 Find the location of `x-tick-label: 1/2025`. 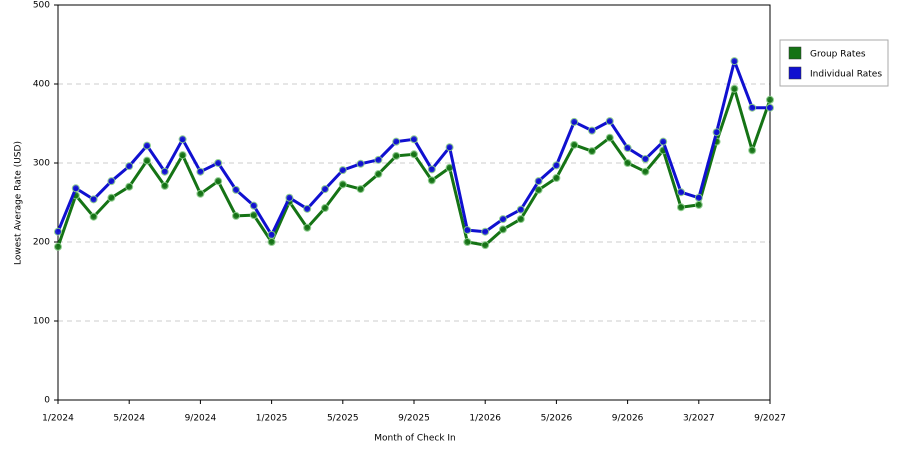

x-tick-label: 1/2025 is located at coordinates (272, 419).